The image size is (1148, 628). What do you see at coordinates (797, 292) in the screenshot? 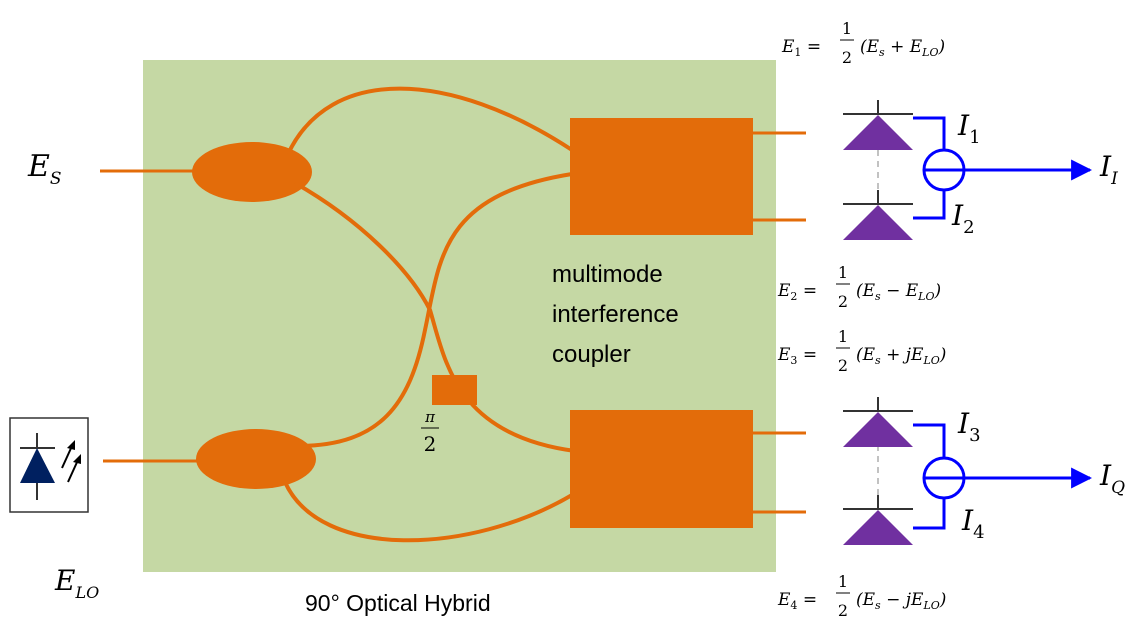
I see `svg-text: E2 =` at bounding box center [797, 292].